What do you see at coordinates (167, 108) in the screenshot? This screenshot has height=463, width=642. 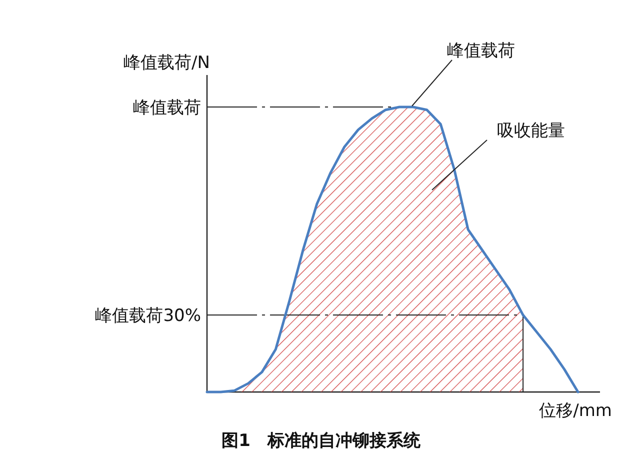 I see `ref-line-label: 峰值载荷` at bounding box center [167, 108].